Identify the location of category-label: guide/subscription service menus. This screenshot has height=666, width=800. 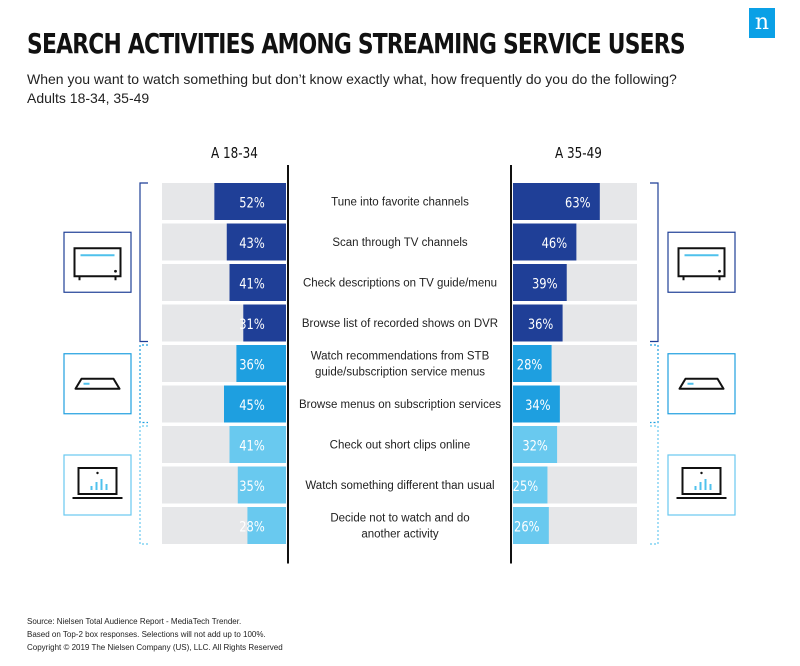
(400, 373).